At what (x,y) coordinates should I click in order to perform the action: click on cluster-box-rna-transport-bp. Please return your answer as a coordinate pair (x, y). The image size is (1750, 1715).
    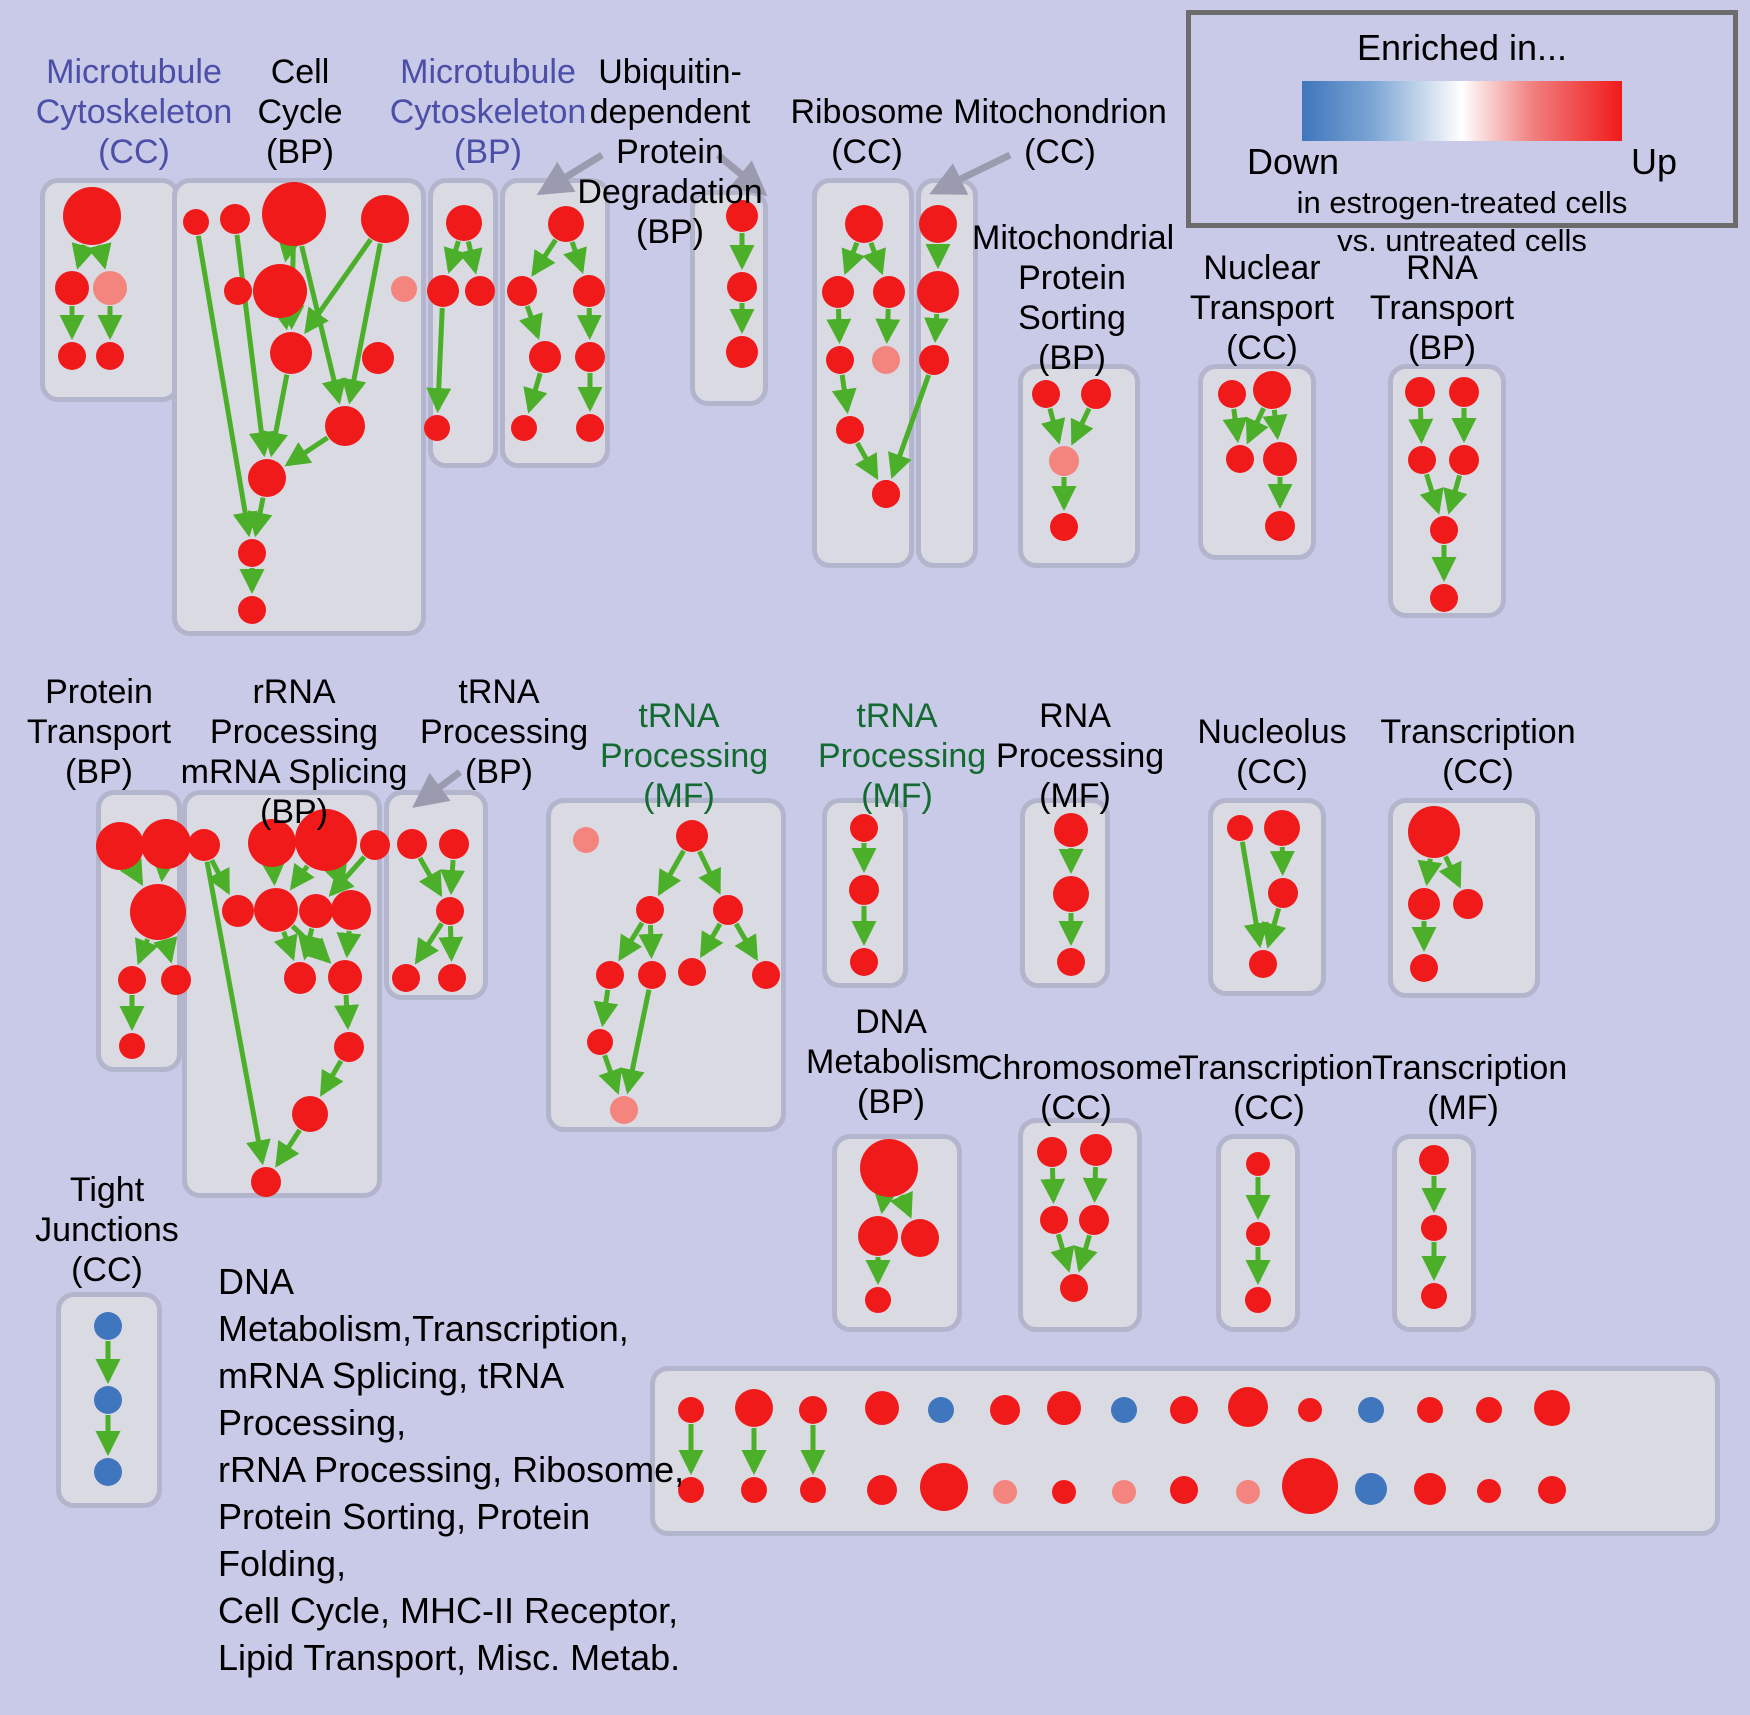
    Looking at the image, I should click on (1447, 491).